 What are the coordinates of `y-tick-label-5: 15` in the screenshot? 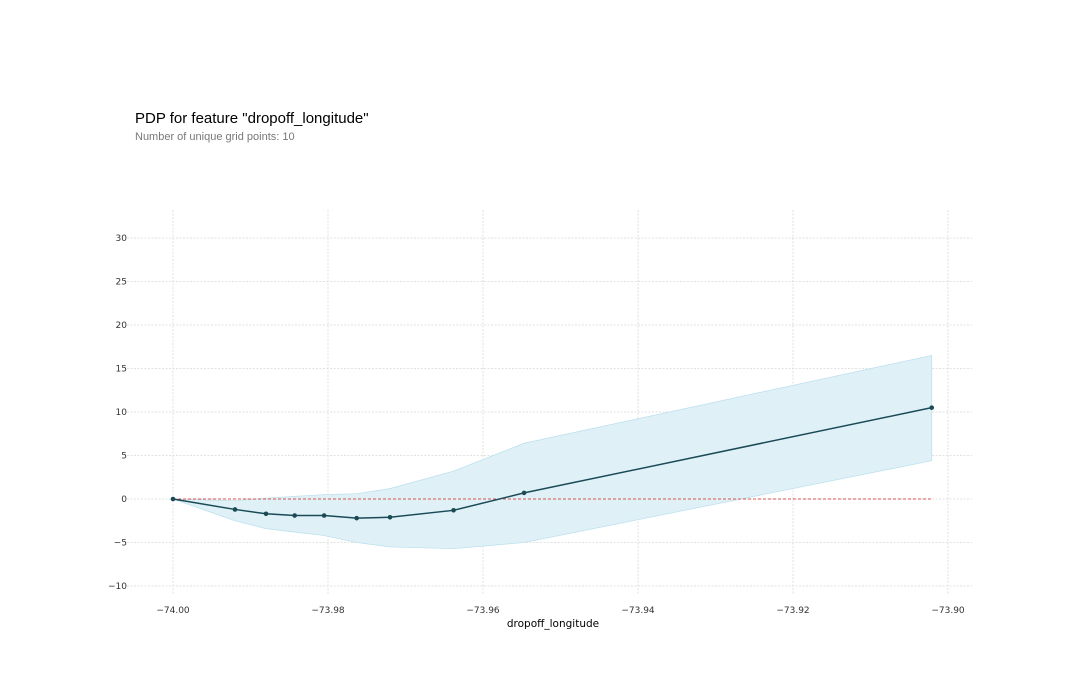 It's located at (121, 370).